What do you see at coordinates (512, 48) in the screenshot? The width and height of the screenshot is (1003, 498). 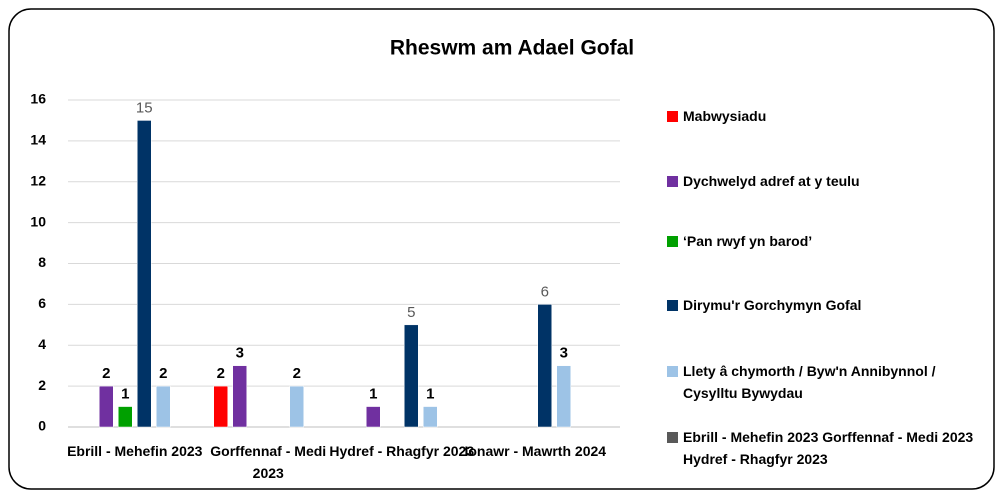 I see `chart-title: Rheswm am Adael Gofal` at bounding box center [512, 48].